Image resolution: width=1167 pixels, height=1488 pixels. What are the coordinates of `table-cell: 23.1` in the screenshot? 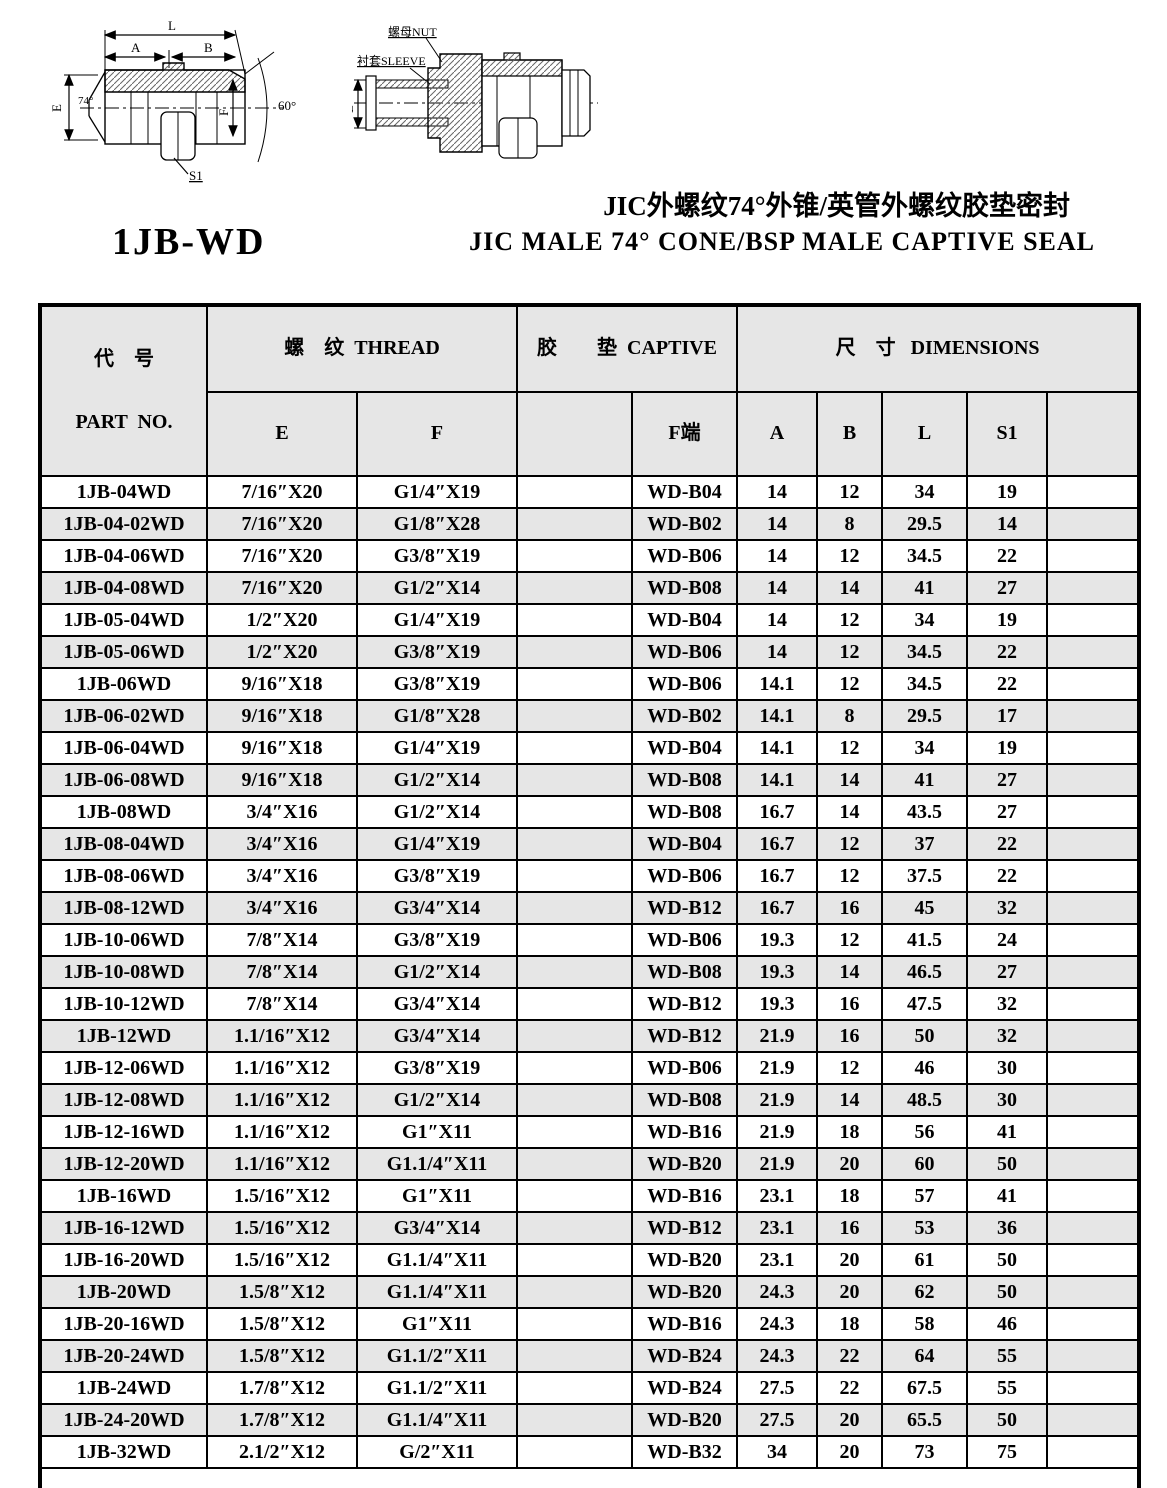 It's located at (777, 1196).